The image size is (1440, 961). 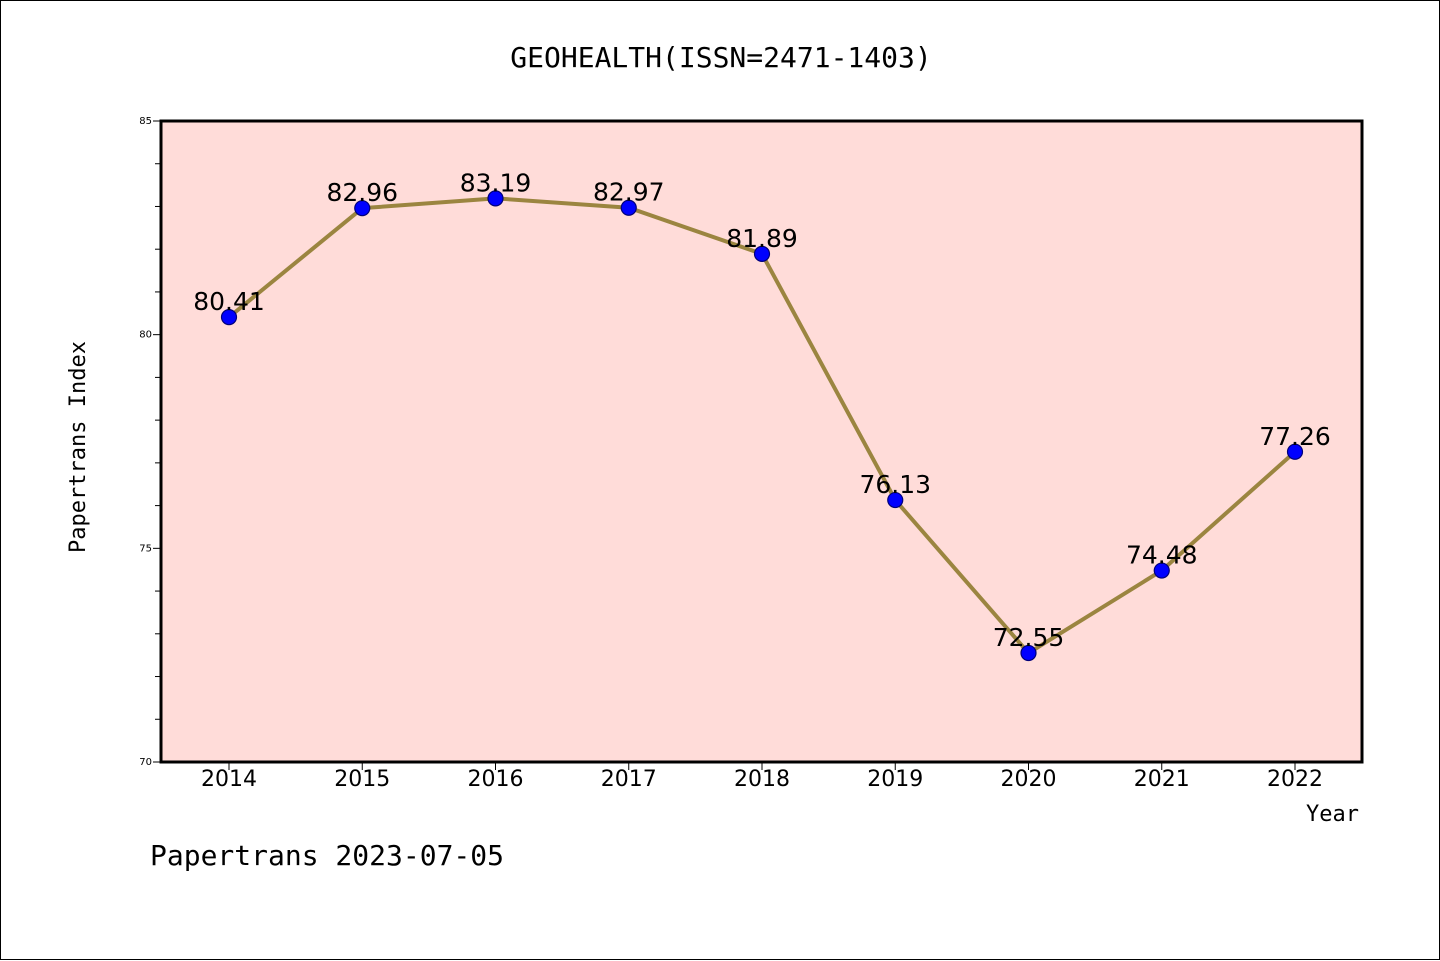 I want to click on data-label: 76.13, so click(x=895, y=484).